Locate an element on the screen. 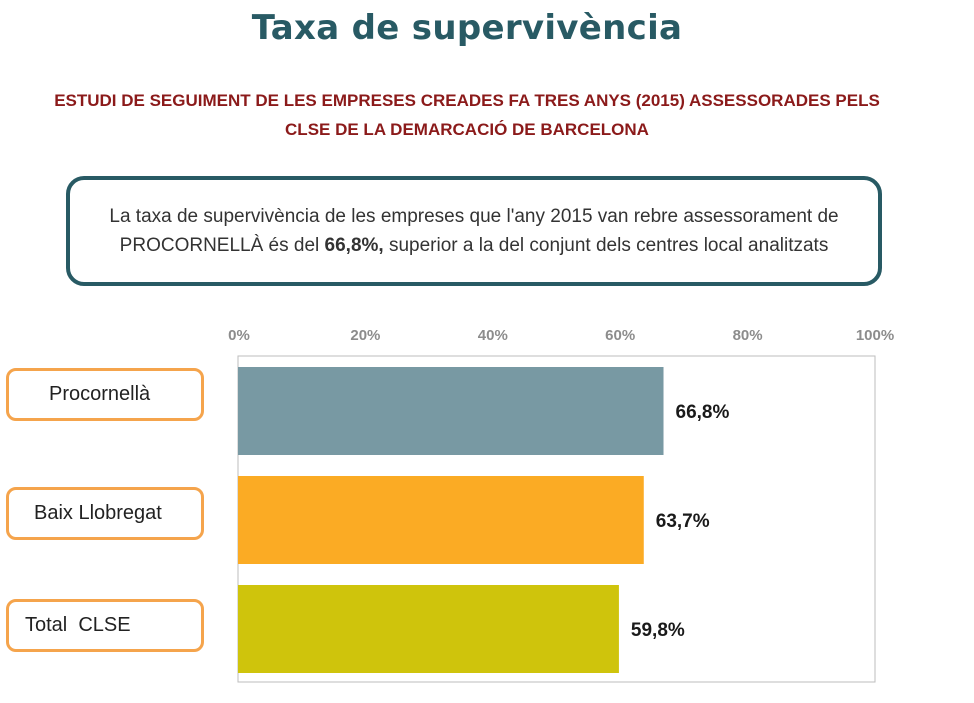  x-tick-label: 20% is located at coordinates (365, 335).